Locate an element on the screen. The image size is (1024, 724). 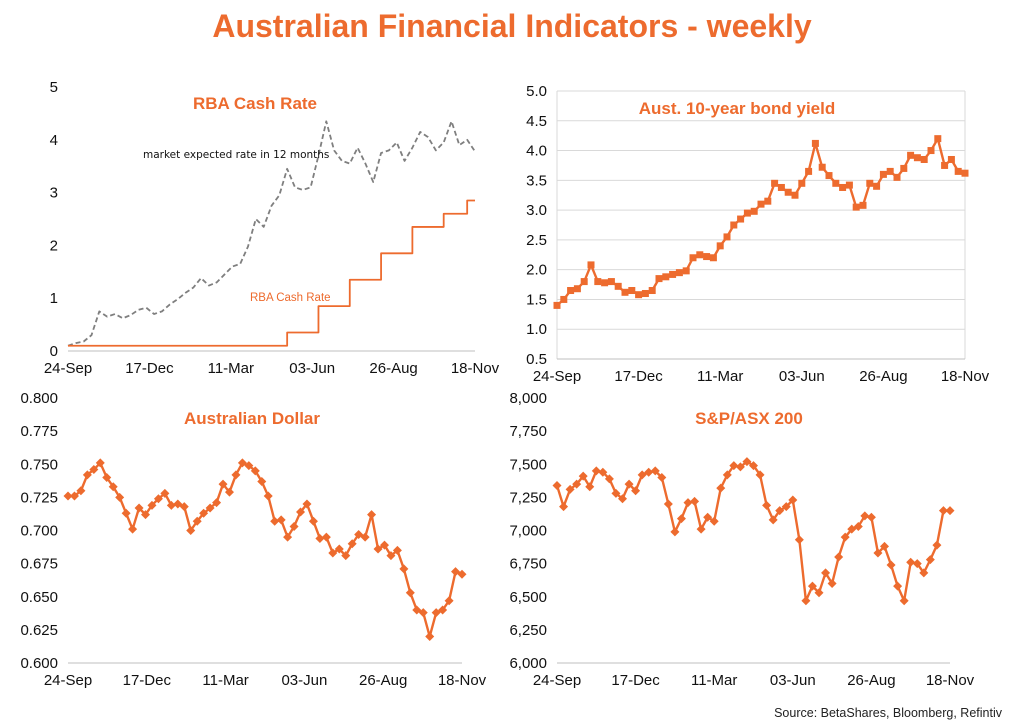
x-tick-label: 18-Nov is located at coordinates (950, 680).